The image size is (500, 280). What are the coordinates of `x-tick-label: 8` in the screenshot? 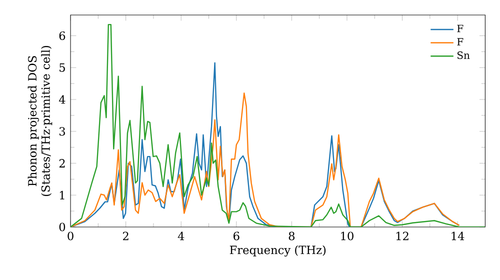 It's located at (291, 236).